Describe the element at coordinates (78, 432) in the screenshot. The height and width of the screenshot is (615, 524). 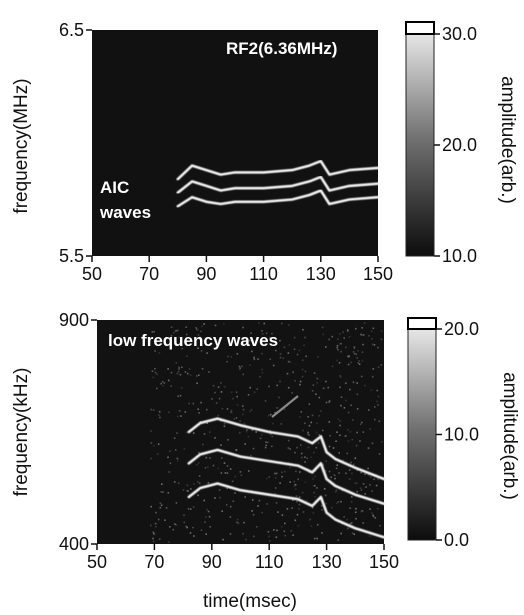
I see `y-ticks-bottom: 400 900` at that location.